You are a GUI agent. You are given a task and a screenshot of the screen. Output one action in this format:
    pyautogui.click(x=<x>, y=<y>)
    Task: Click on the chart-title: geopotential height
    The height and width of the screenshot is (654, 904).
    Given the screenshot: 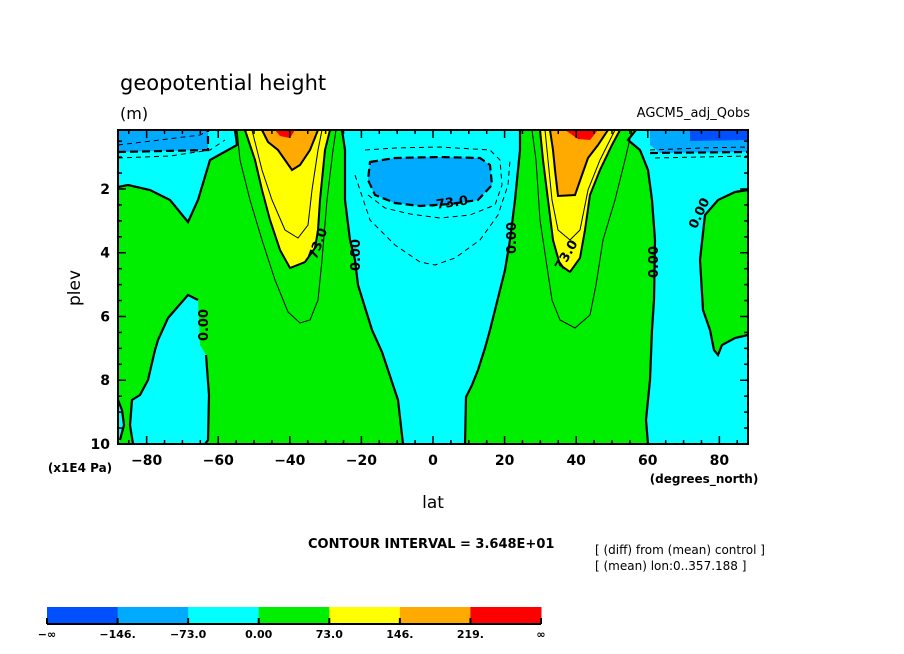 What is the action you would take?
    pyautogui.click(x=223, y=83)
    